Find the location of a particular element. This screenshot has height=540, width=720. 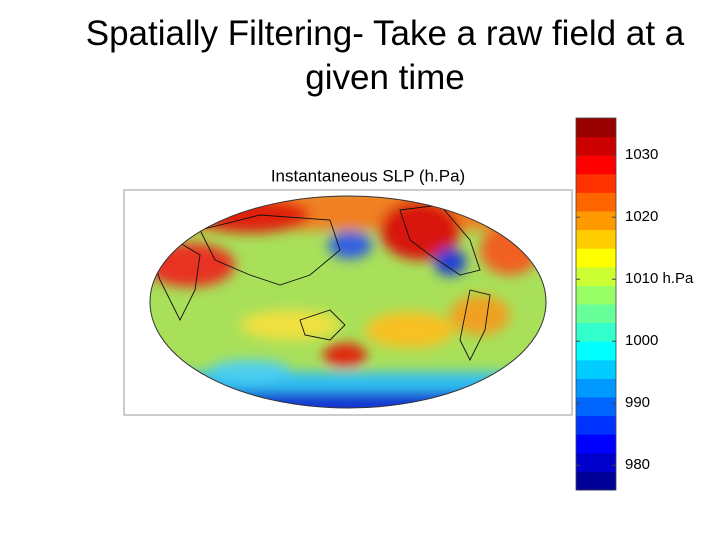

colorbar-tick-label: 1030 is located at coordinates (641, 154).